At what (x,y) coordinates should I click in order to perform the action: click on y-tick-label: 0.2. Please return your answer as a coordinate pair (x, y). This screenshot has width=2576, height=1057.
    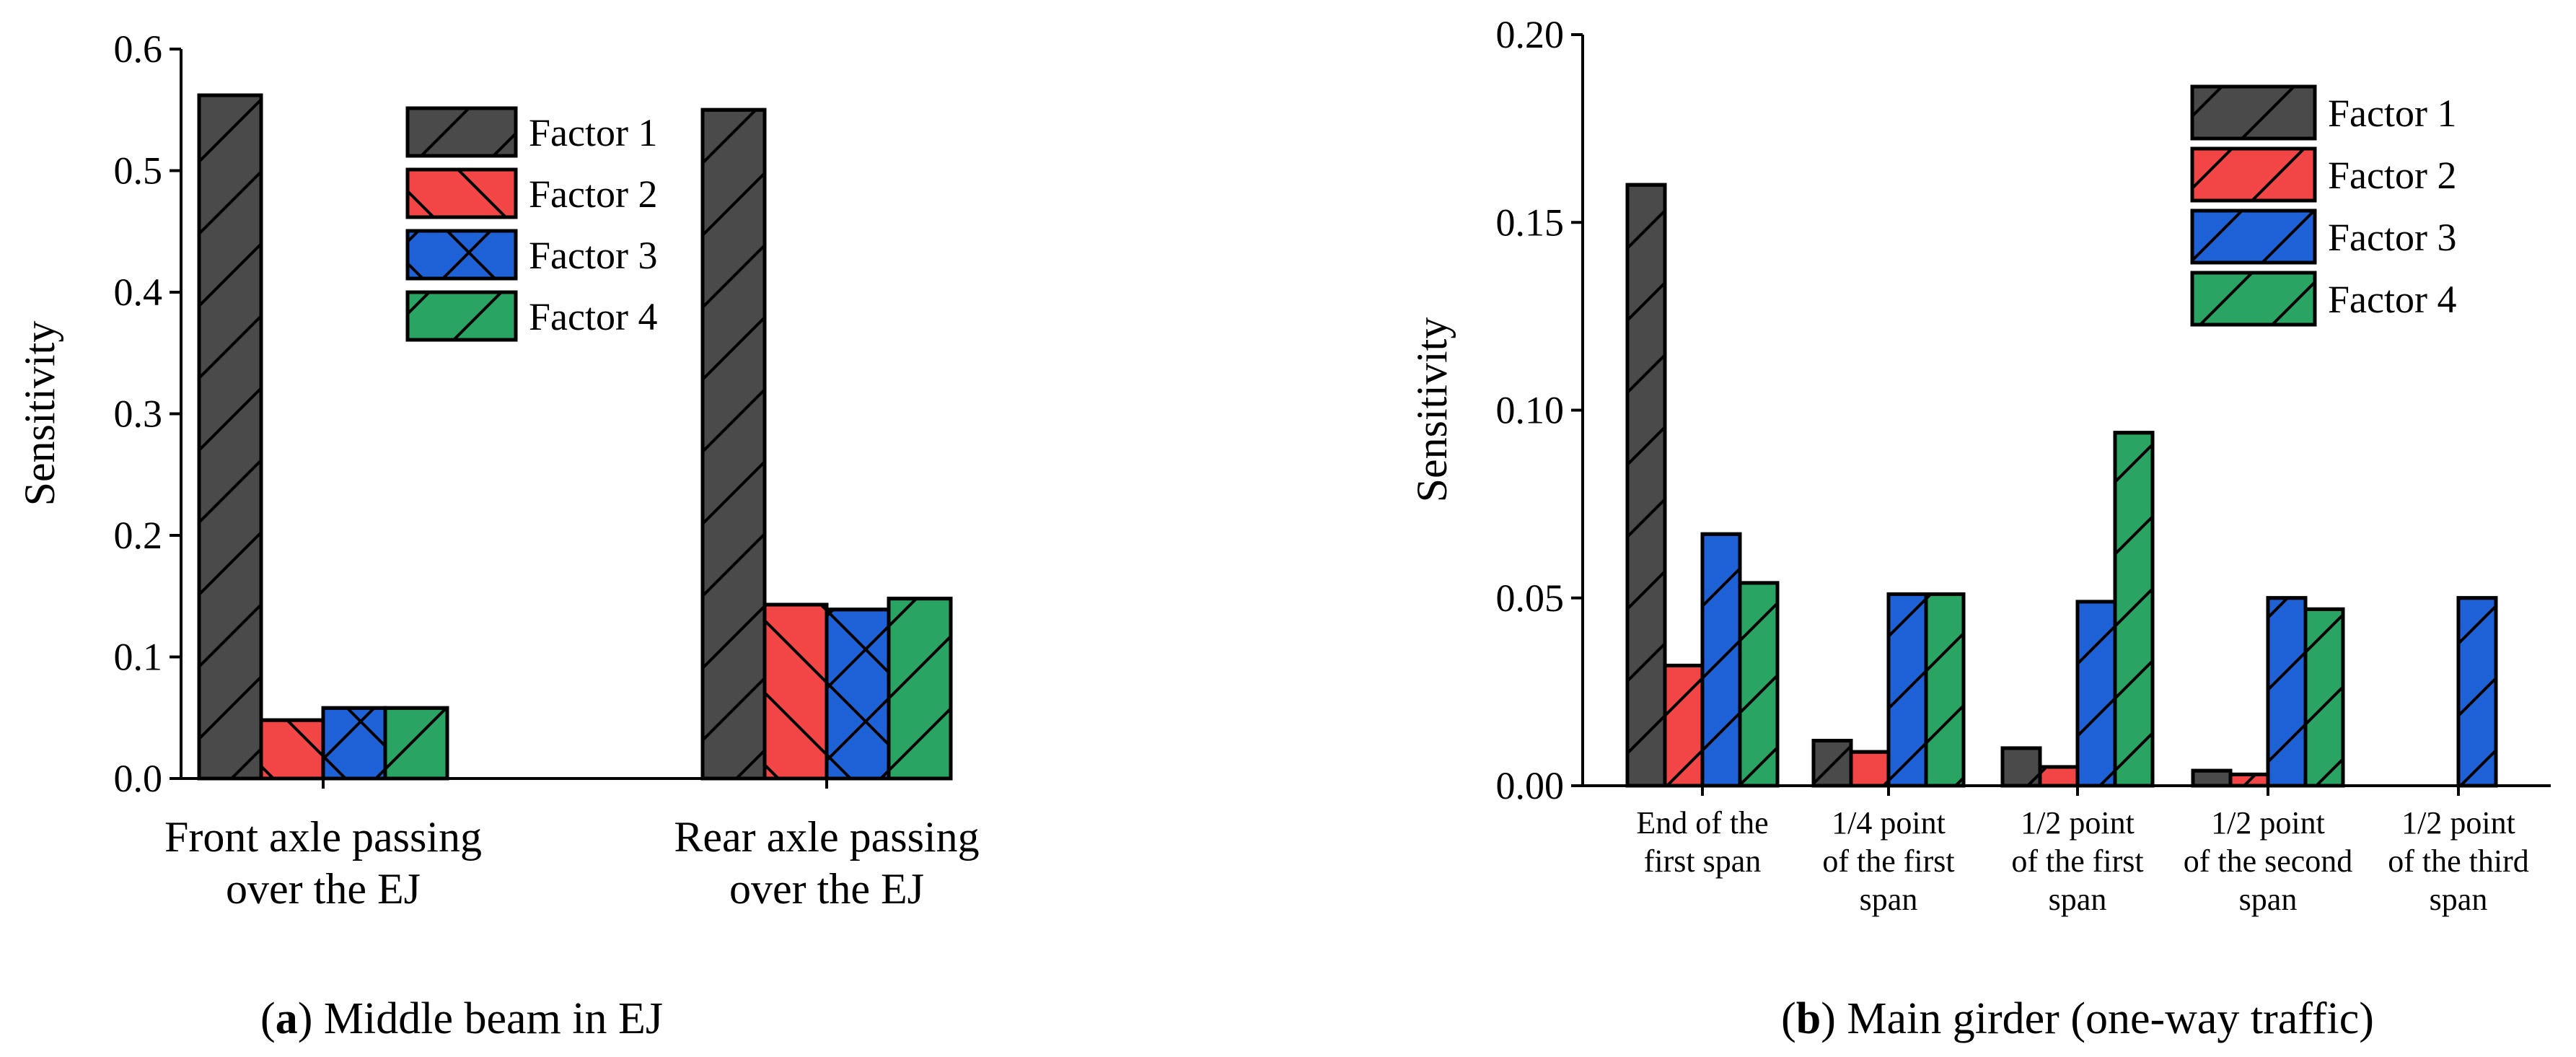
    Looking at the image, I should click on (138, 535).